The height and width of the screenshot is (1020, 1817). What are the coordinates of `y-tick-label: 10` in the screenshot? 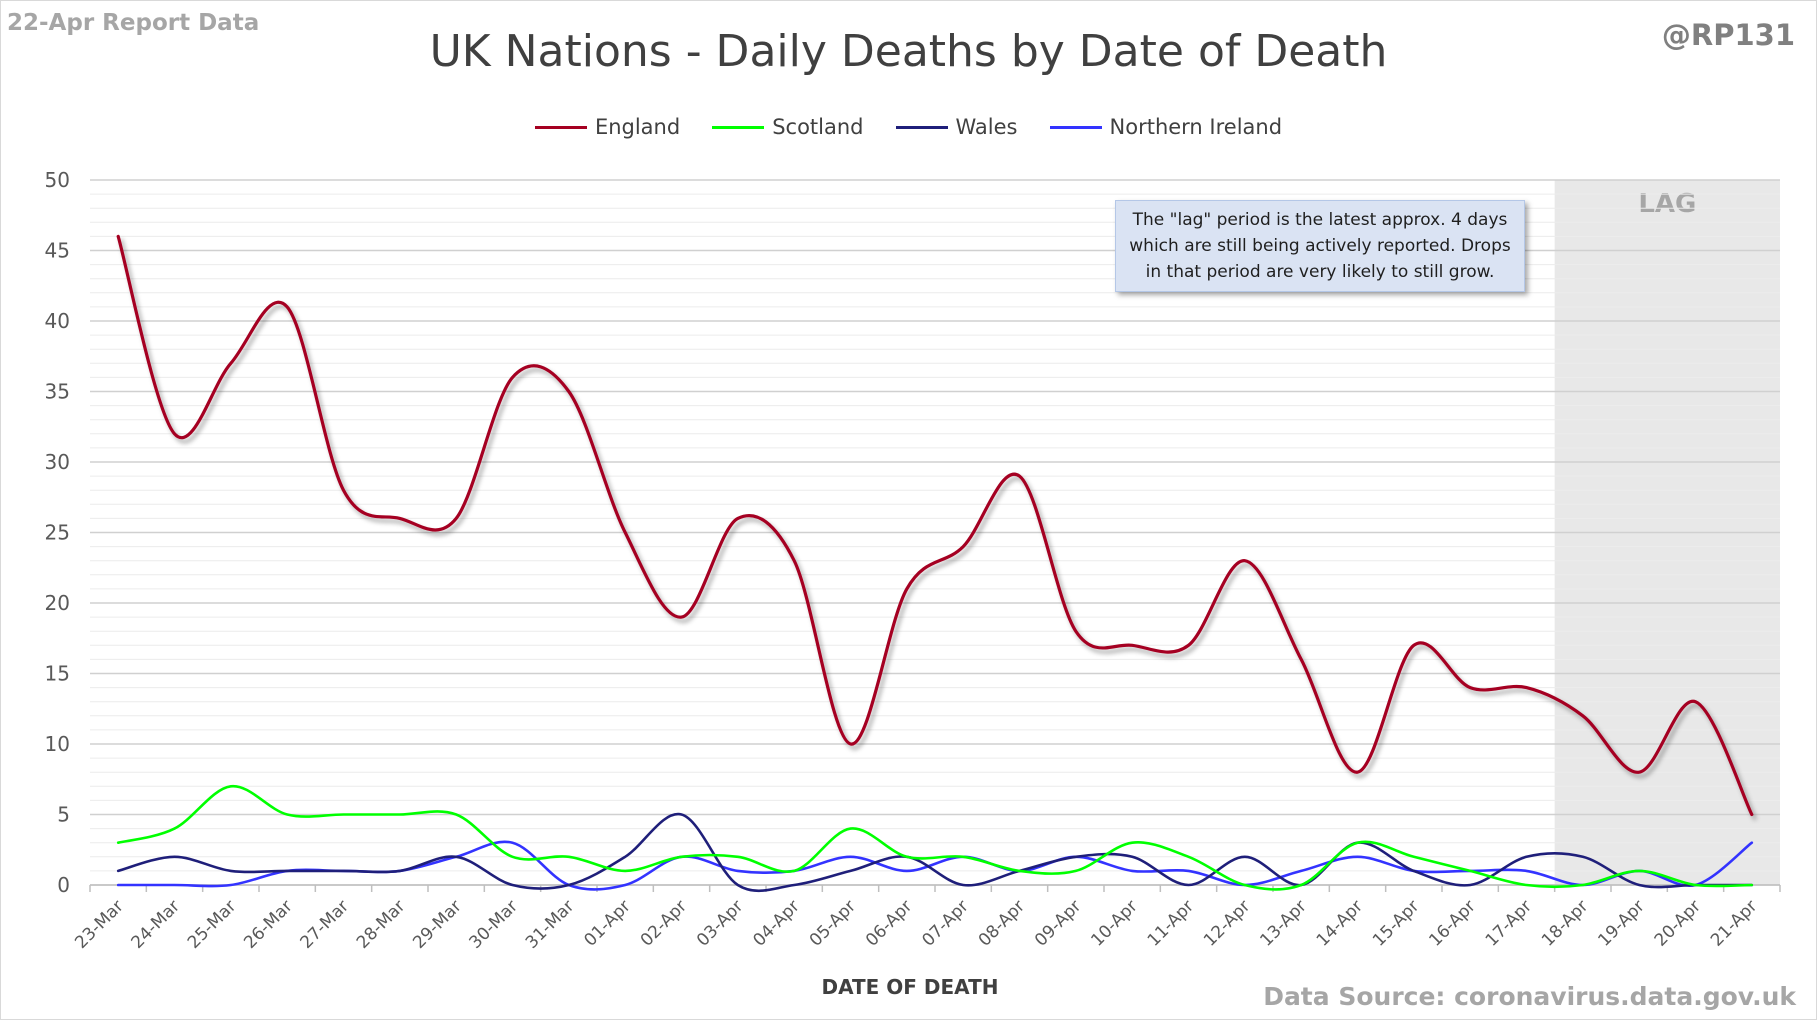 It's located at (57, 744).